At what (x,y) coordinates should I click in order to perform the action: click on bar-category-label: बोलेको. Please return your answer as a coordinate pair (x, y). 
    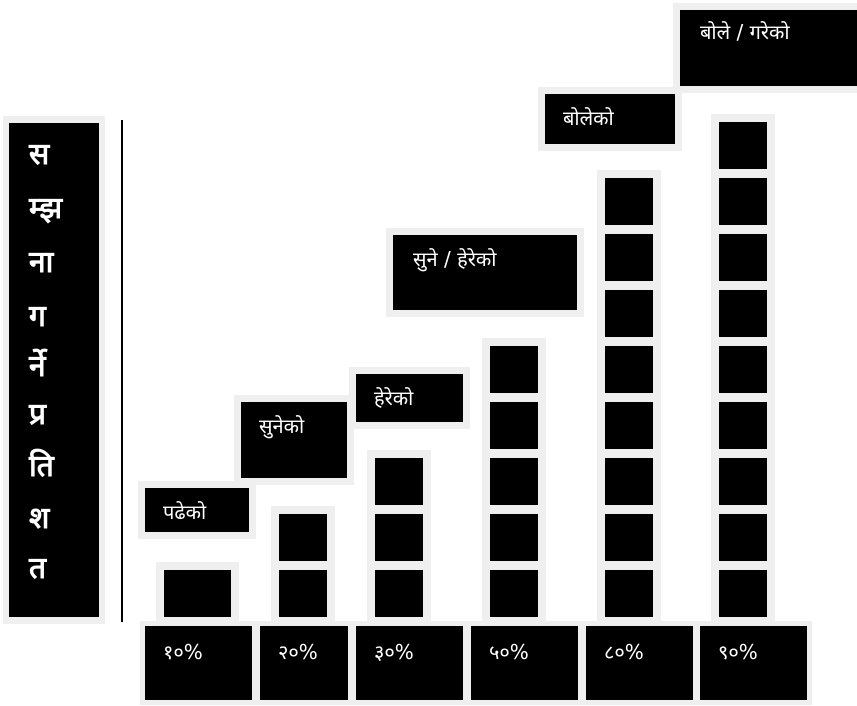
    Looking at the image, I should click on (610, 119).